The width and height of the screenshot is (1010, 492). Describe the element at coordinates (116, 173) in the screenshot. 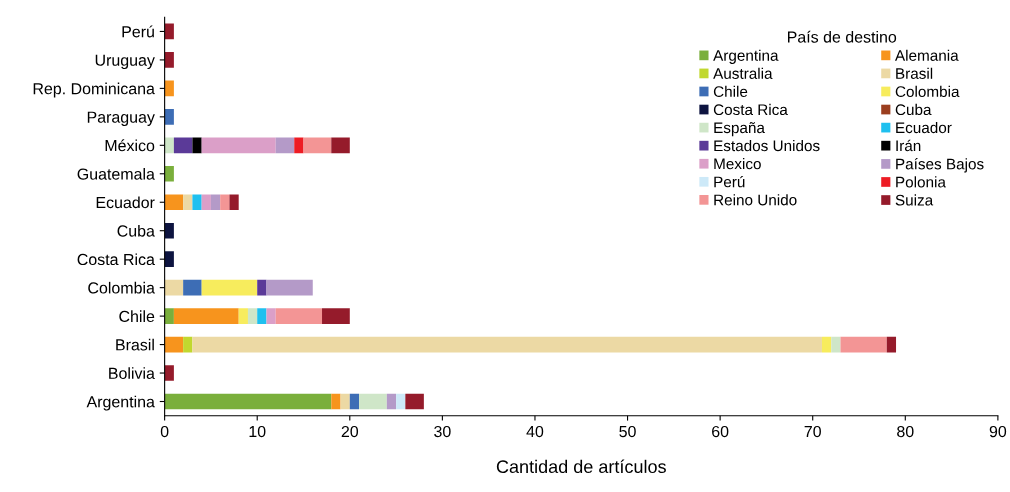

I see `y-tick-label: Guatemala` at that location.